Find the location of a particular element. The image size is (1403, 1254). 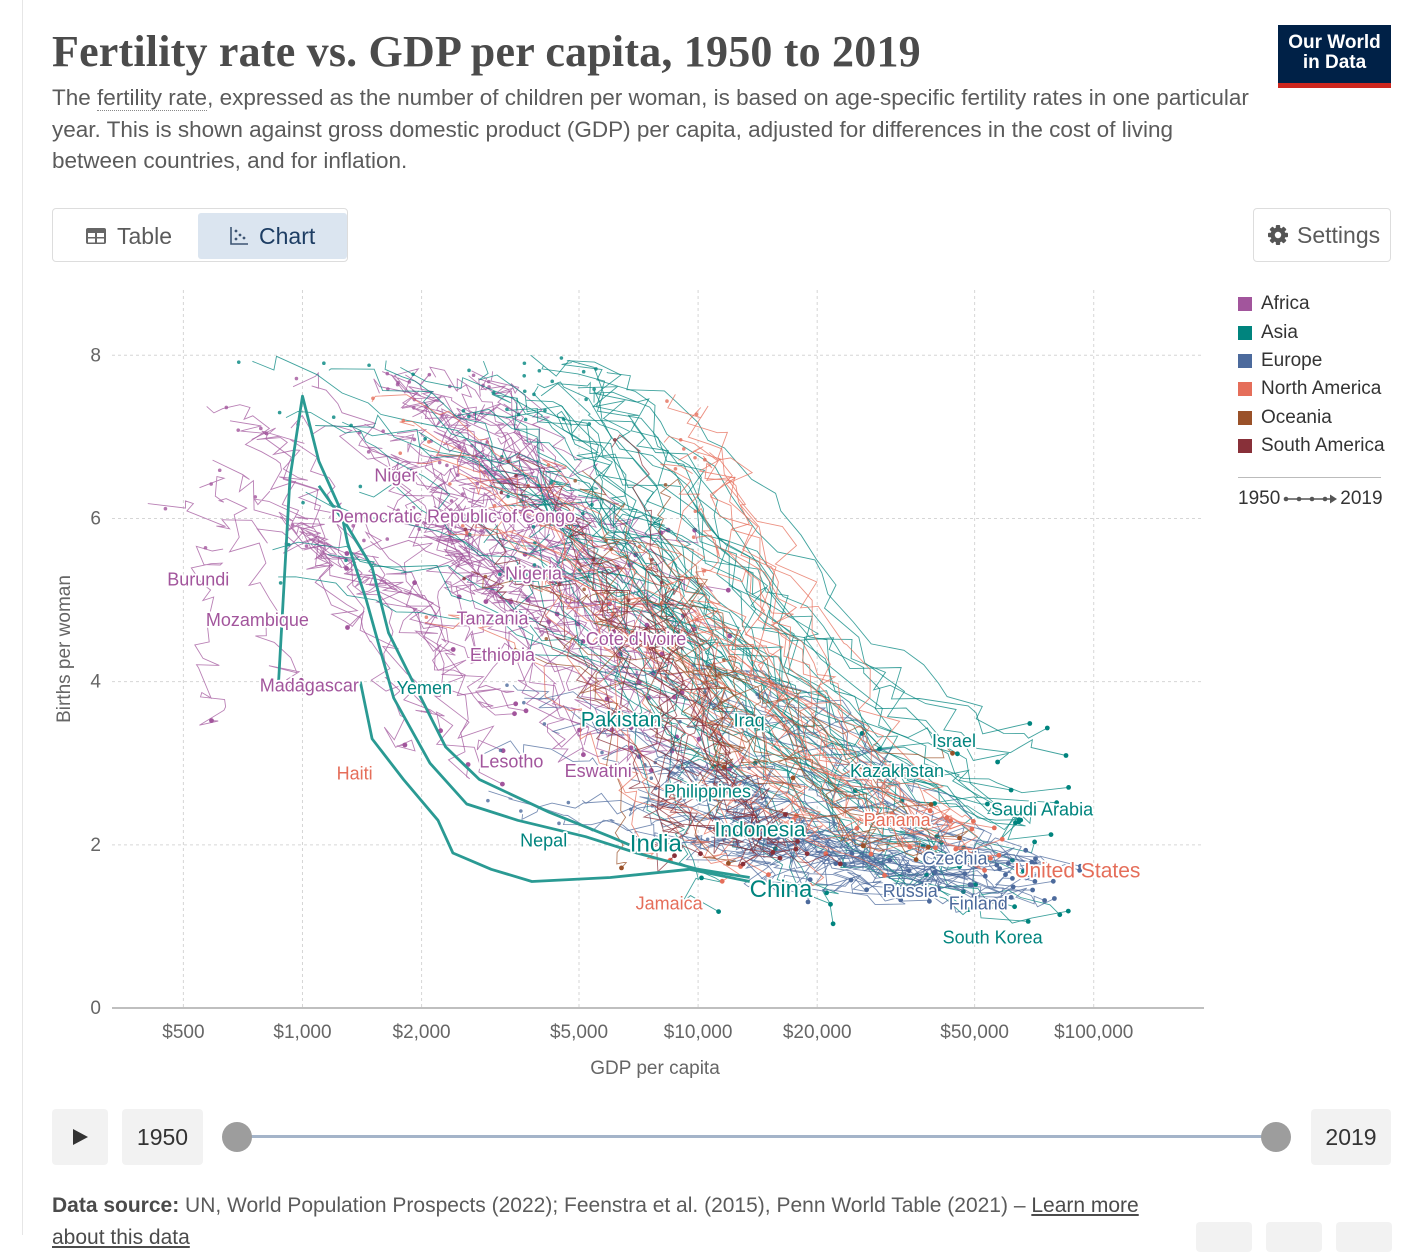

country-label: Panama is located at coordinates (898, 820).